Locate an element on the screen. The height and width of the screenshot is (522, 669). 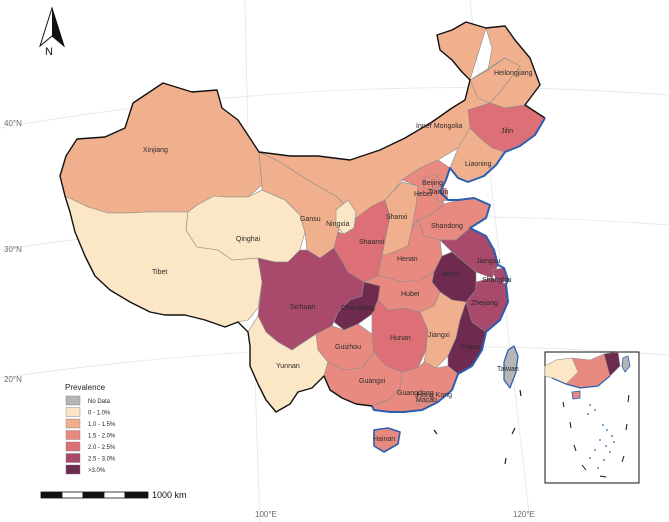
legend-label: 2.5 - 3.0% is located at coordinates (102, 460).